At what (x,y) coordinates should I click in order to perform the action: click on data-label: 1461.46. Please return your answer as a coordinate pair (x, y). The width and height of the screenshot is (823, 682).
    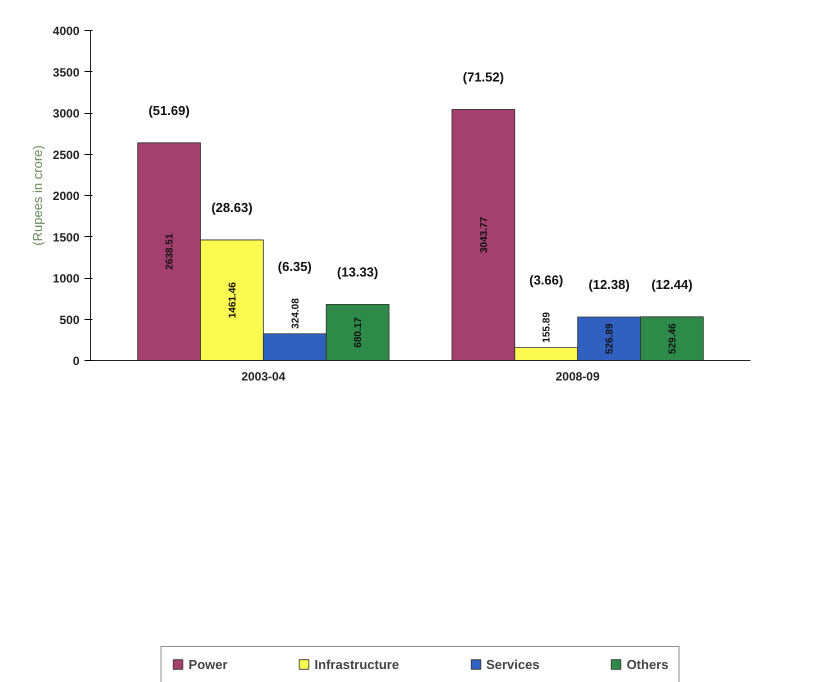
    Looking at the image, I should click on (232, 300).